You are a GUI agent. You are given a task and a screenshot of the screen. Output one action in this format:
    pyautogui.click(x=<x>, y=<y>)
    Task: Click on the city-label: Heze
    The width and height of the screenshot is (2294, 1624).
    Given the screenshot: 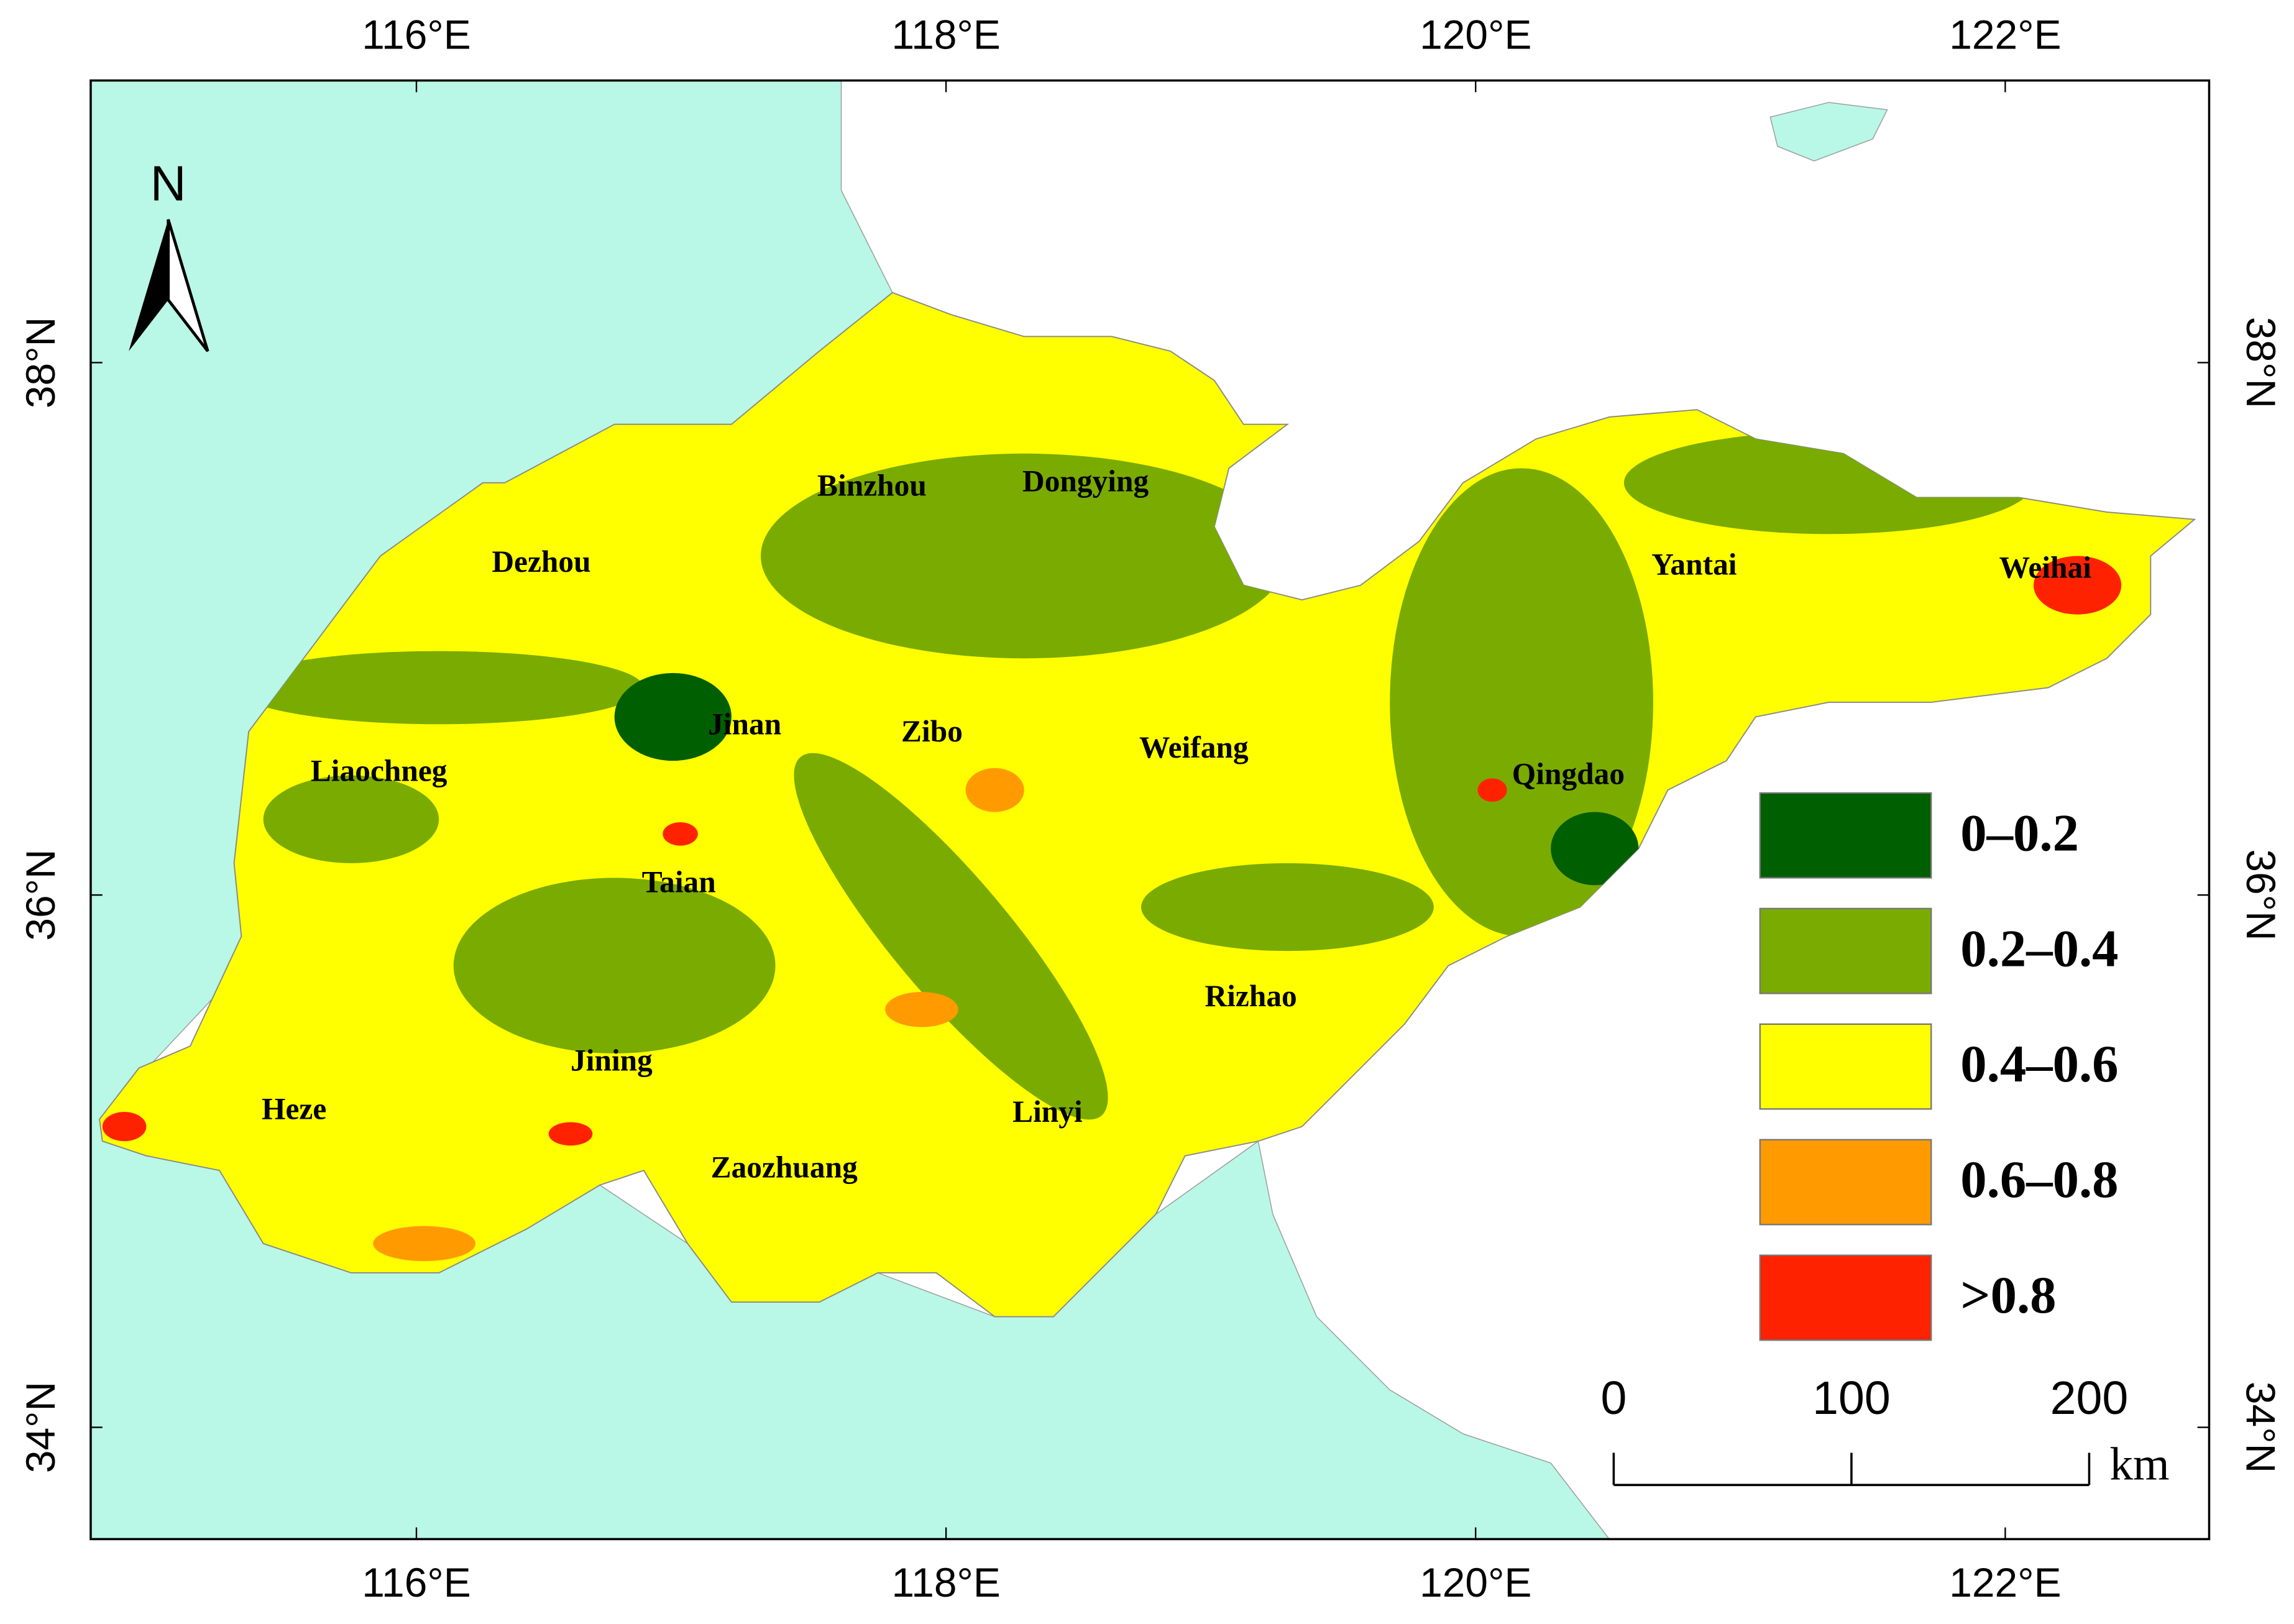 What is the action you would take?
    pyautogui.click(x=294, y=1108)
    